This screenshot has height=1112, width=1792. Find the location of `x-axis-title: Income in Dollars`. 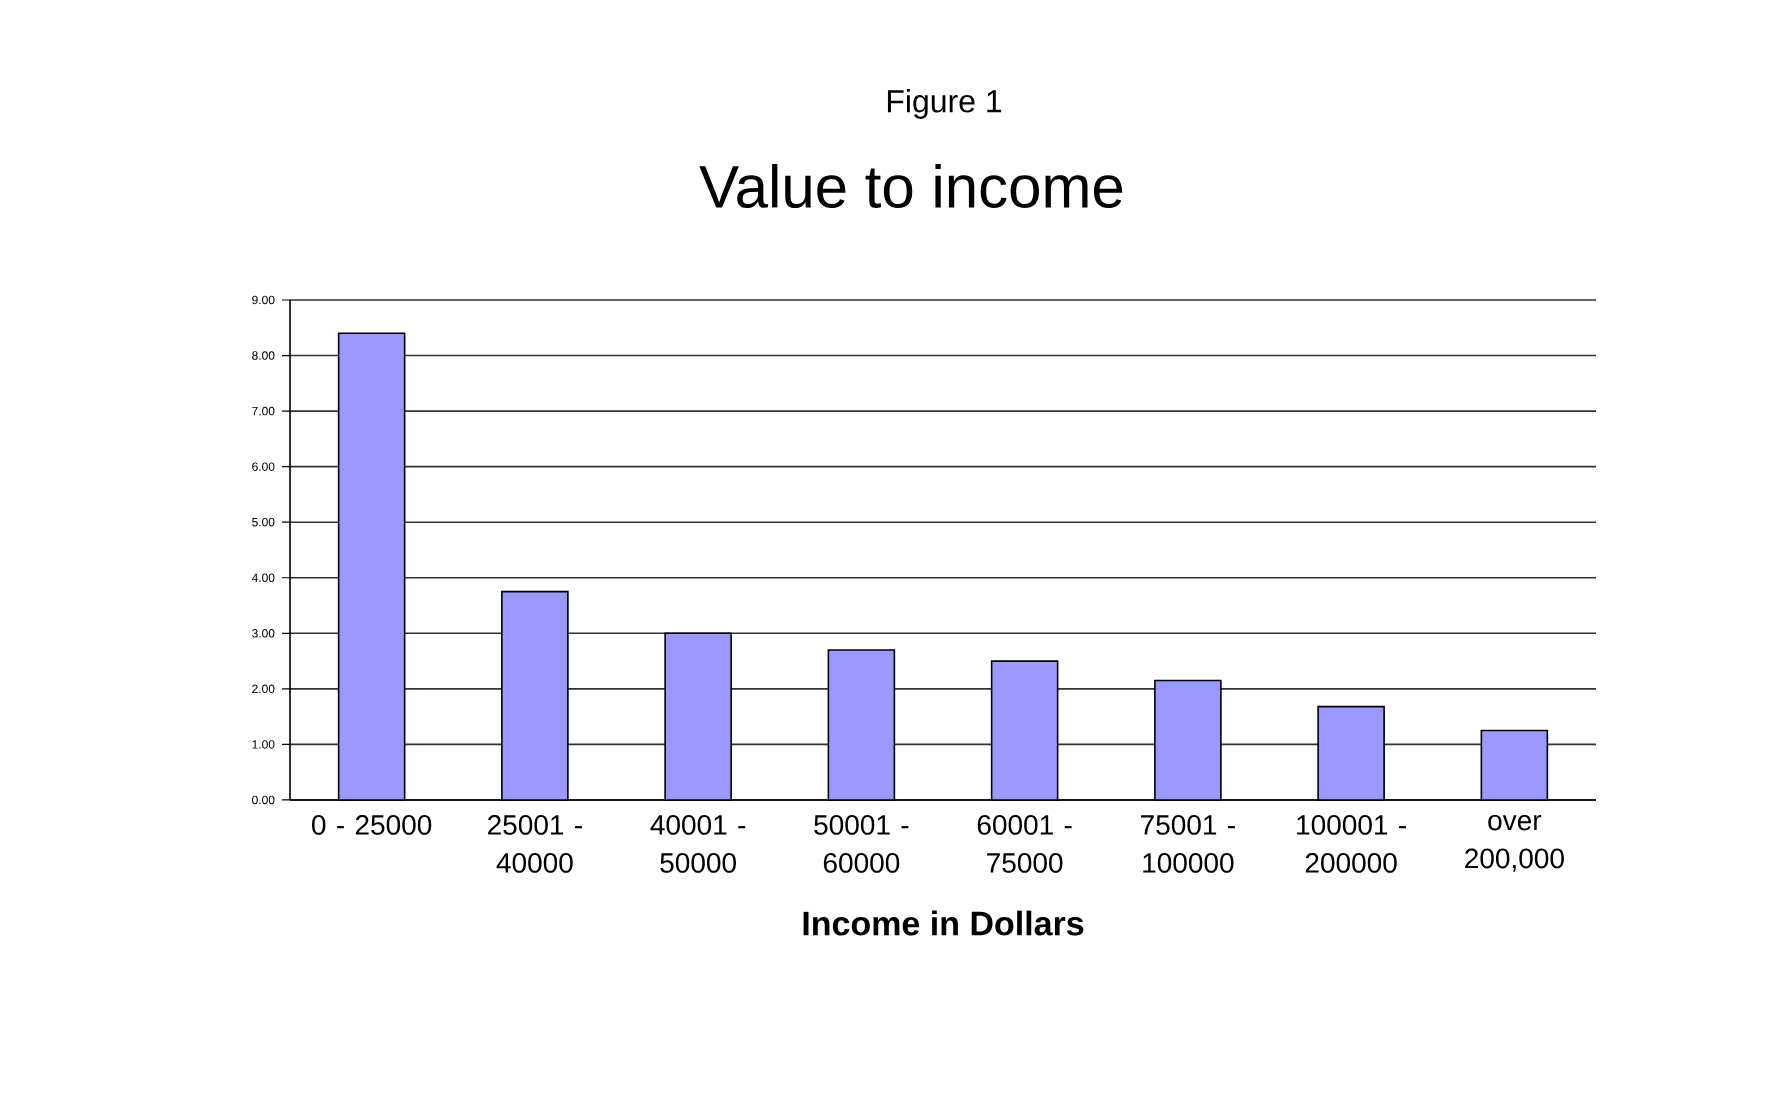

x-axis-title: Income in Dollars is located at coordinates (943, 923).